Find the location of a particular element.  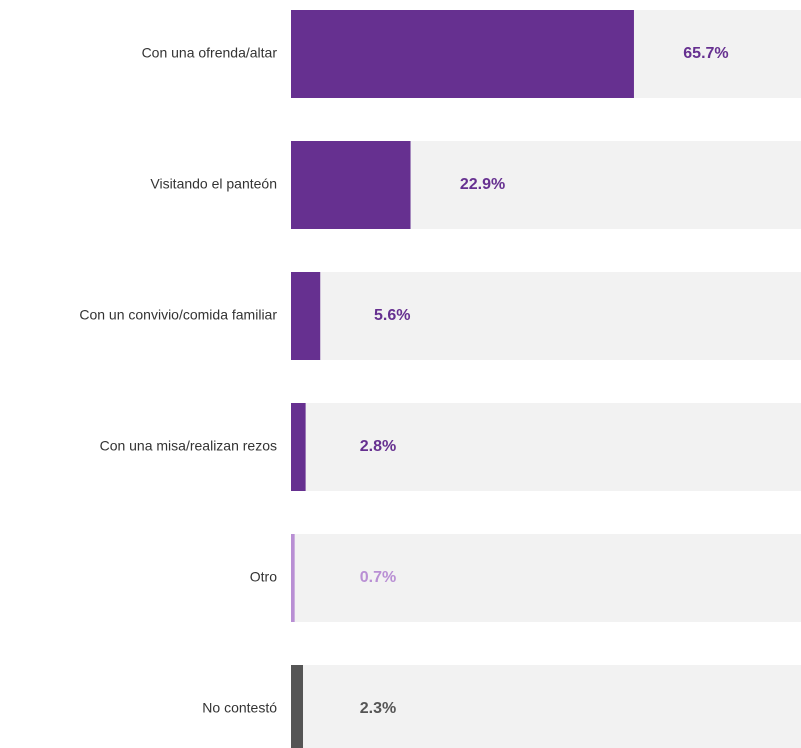

value-label: 22.9% is located at coordinates (482, 184).